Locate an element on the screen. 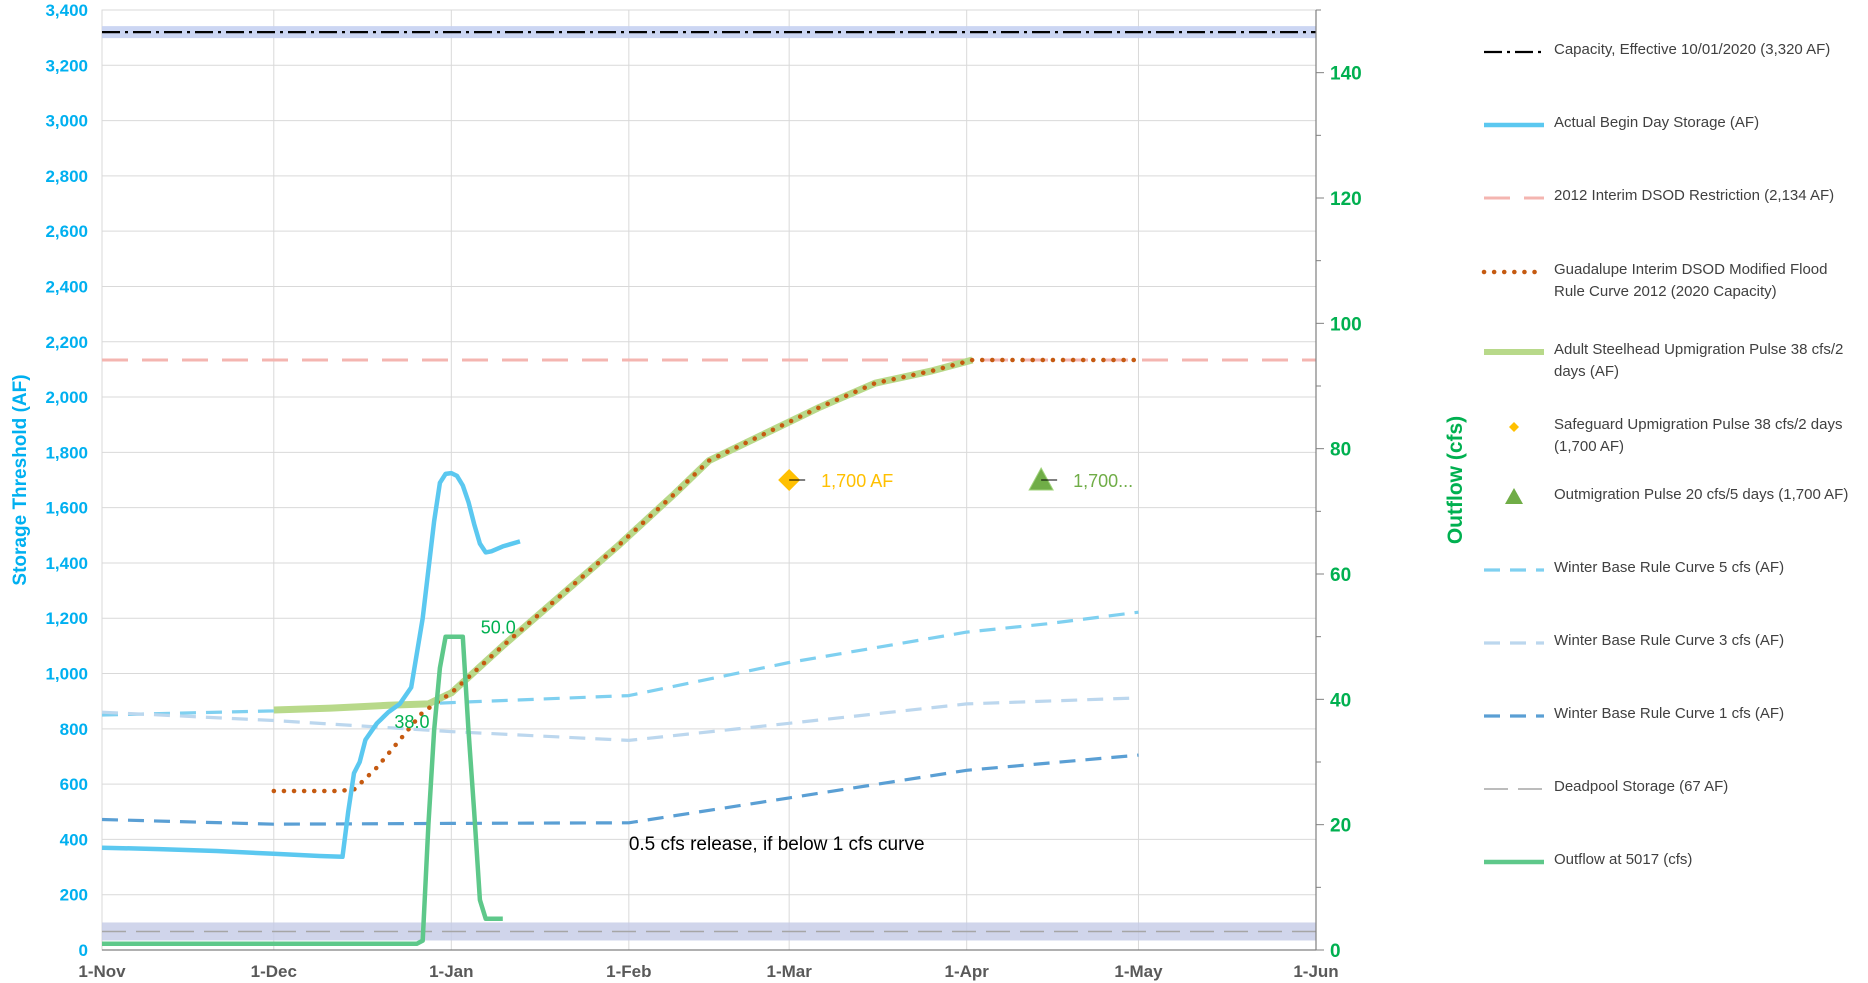  legend-item-restriction: 2012 Interim DSOD Restriction (2,134 AF) is located at coordinates (1670, 198).